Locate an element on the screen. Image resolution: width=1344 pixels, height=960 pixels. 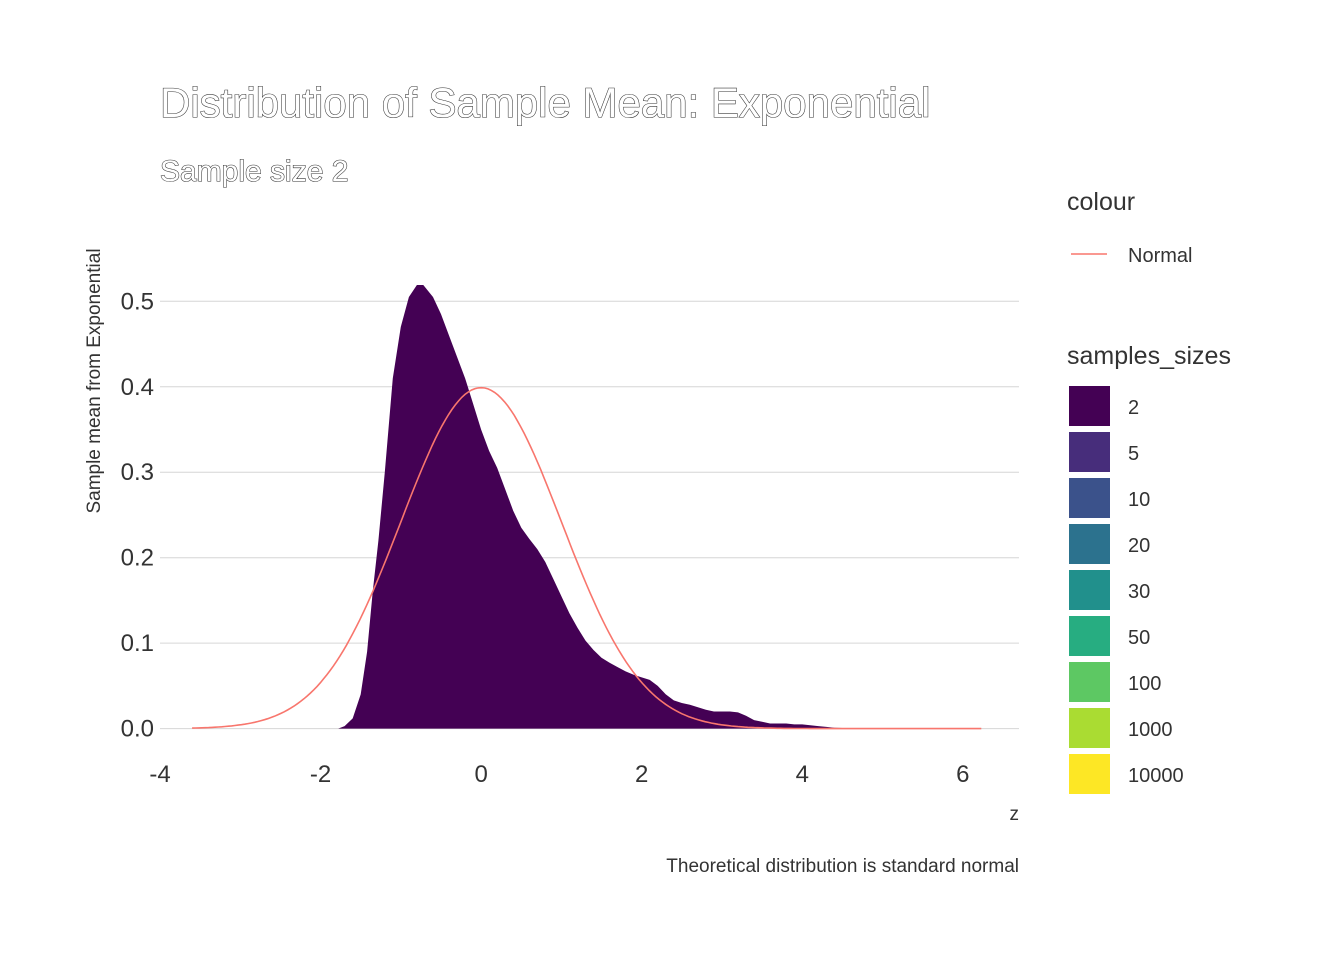
legend-label-10000: 10000 is located at coordinates (1156, 776).